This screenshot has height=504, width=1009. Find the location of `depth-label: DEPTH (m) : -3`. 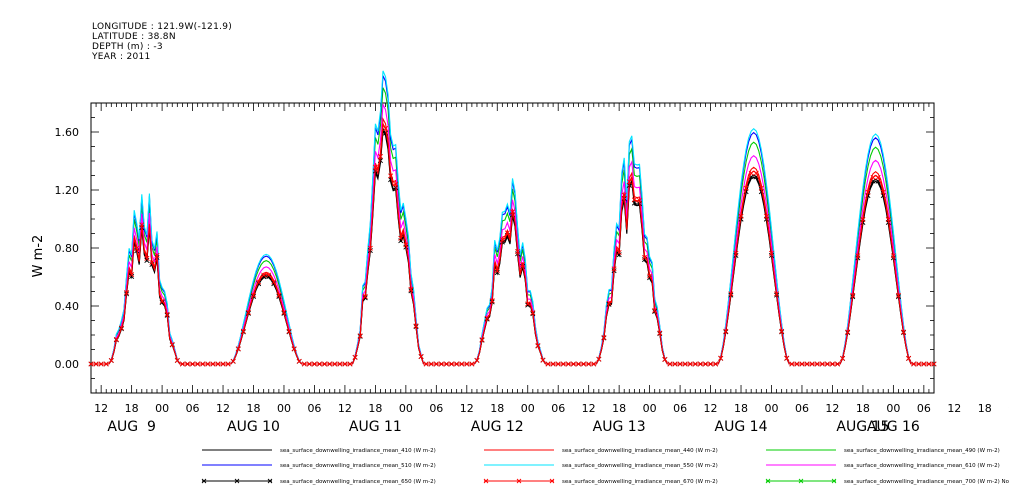

depth-label: DEPTH (m) : -3 is located at coordinates (127, 47).